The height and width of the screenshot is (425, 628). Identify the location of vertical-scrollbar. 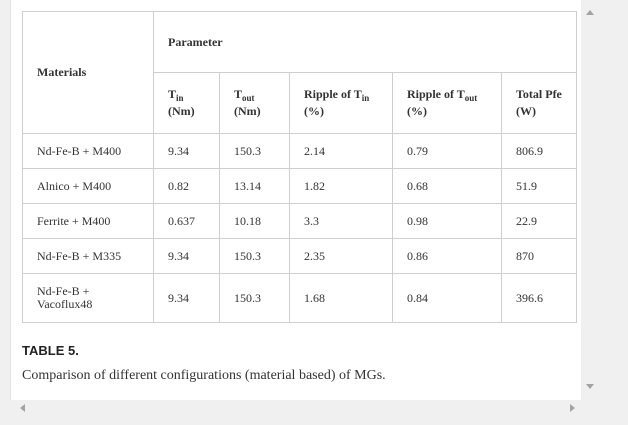
(590, 200).